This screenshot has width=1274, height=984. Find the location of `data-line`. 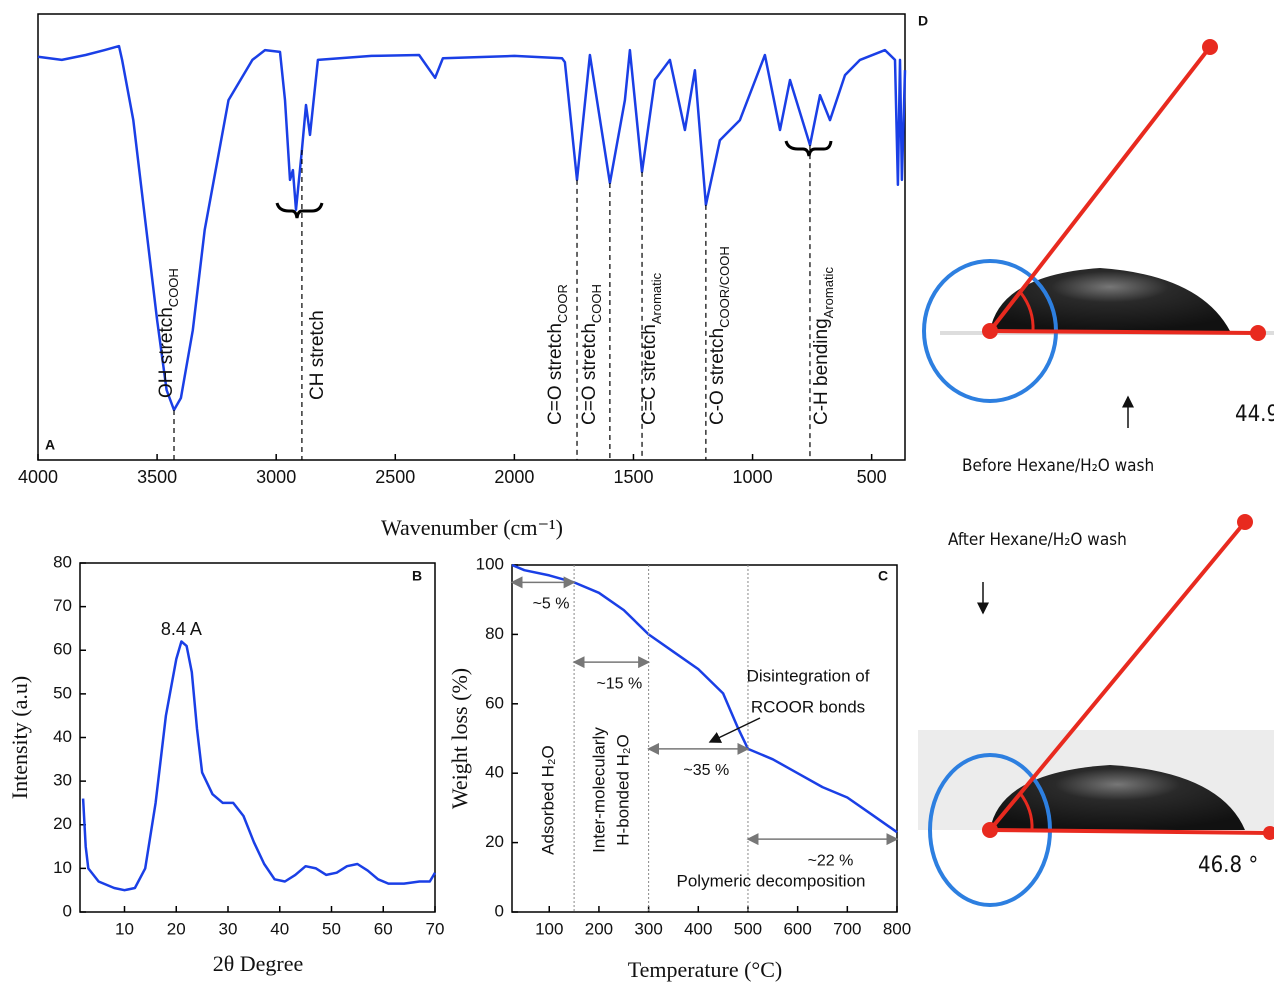

data-line is located at coordinates (259, 766).